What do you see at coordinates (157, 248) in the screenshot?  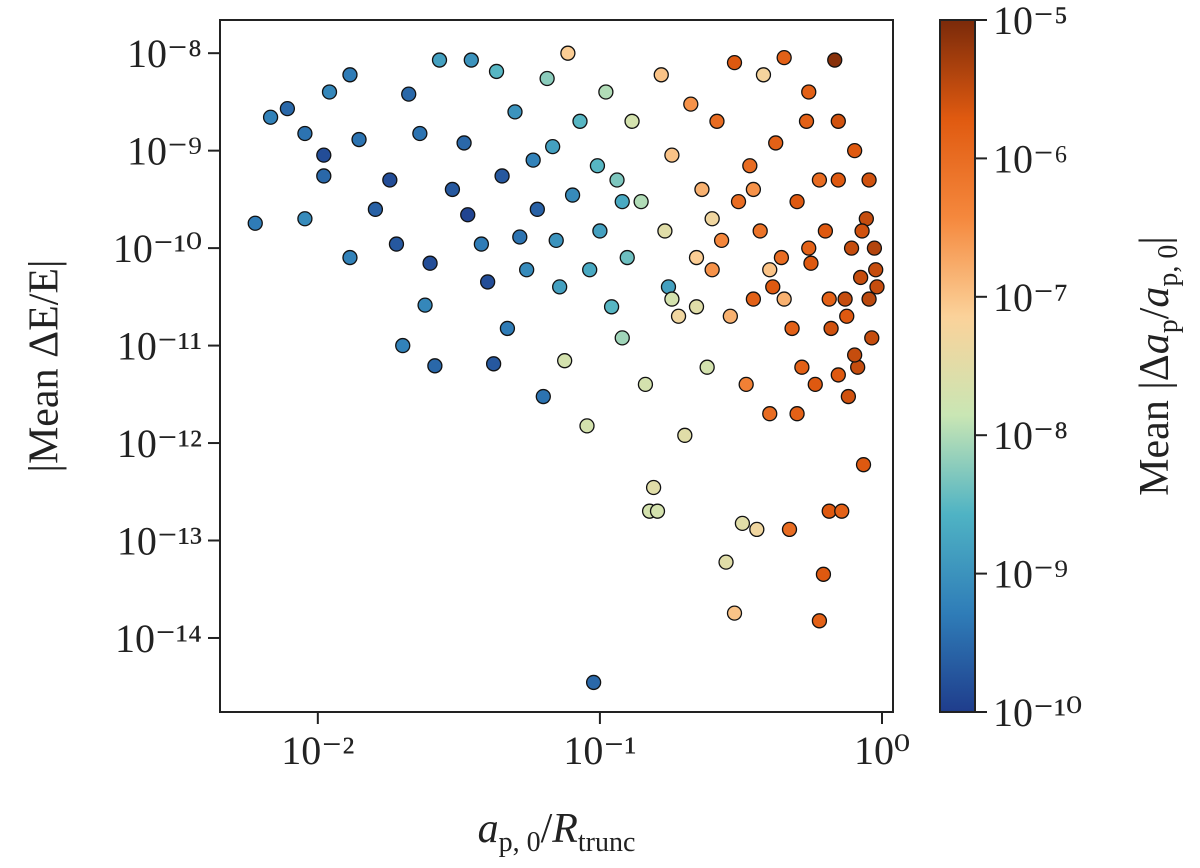 I see `y-tick-label: 10⁻¹⁰` at bounding box center [157, 248].